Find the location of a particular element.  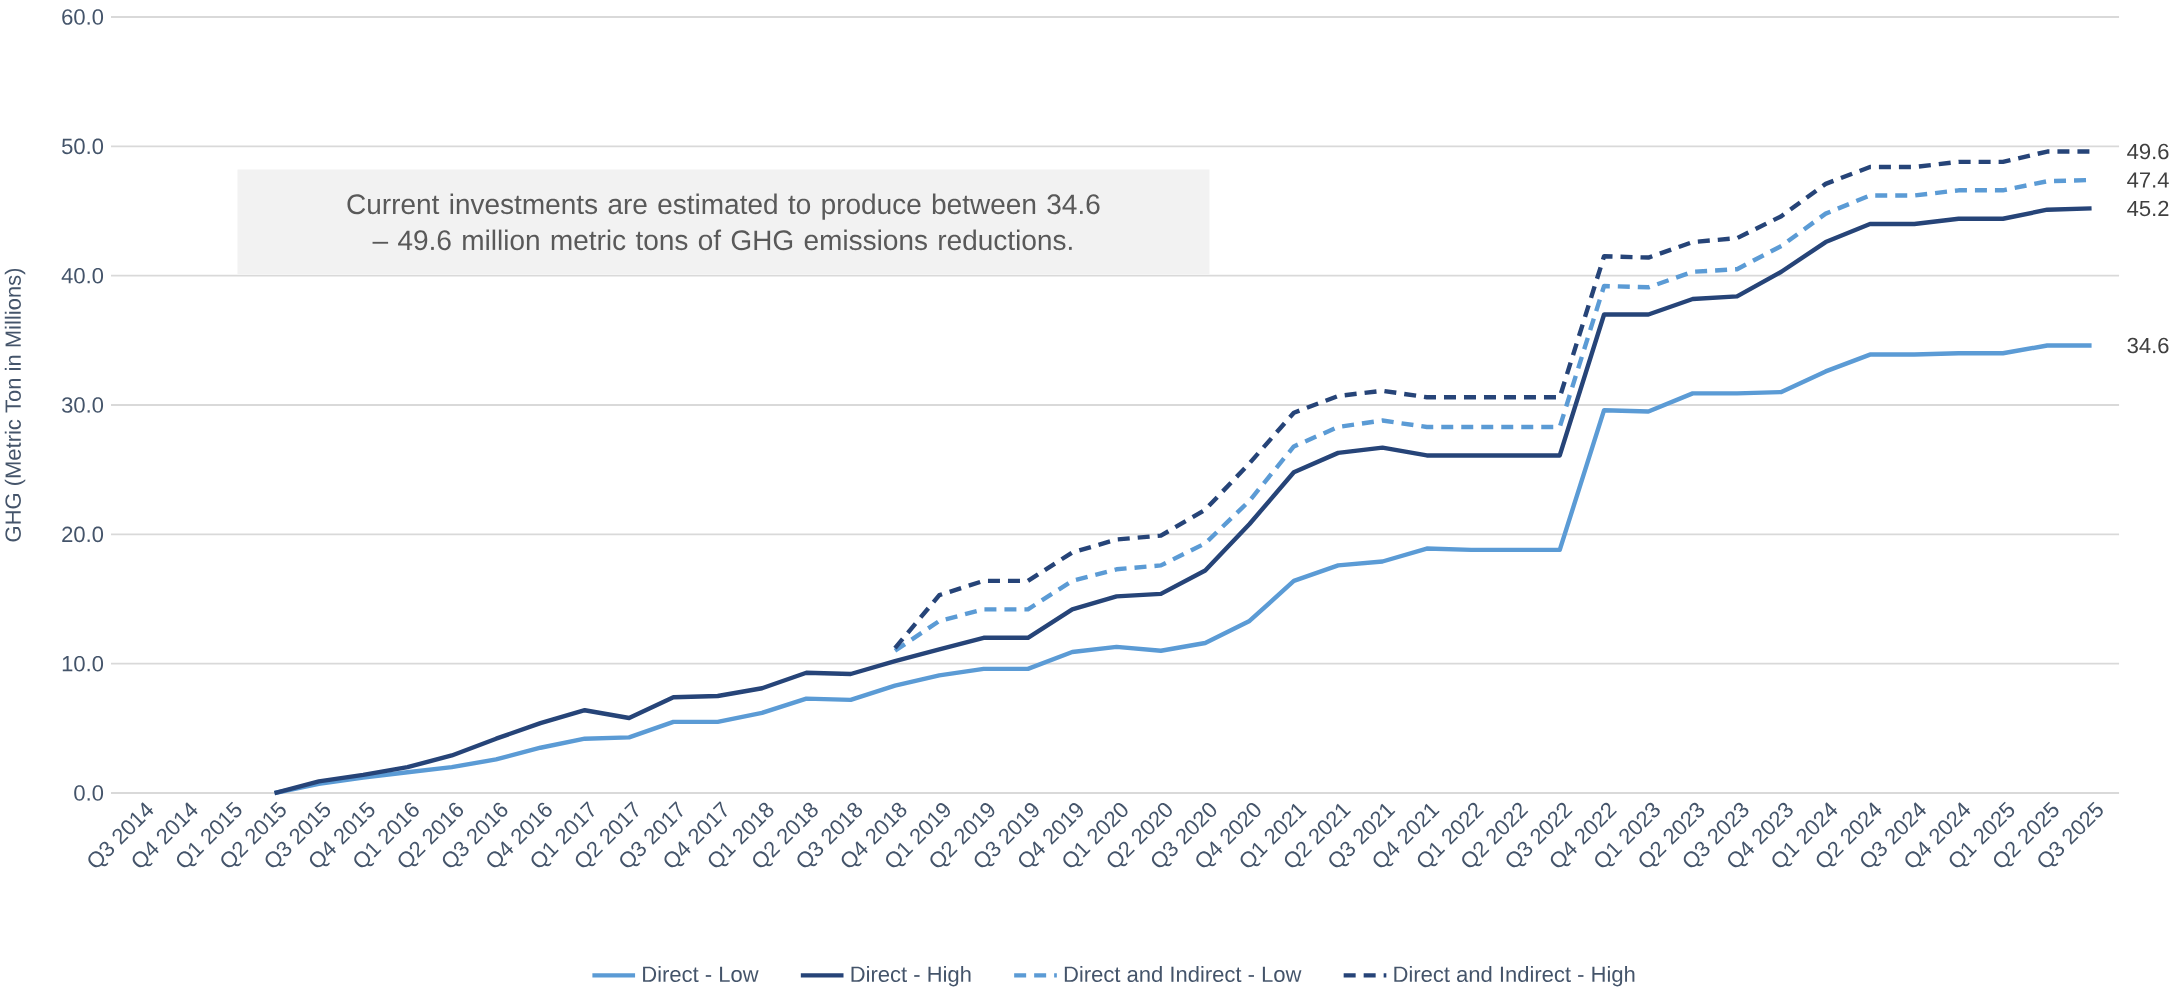

data-label: 49.6 is located at coordinates (2148, 151).